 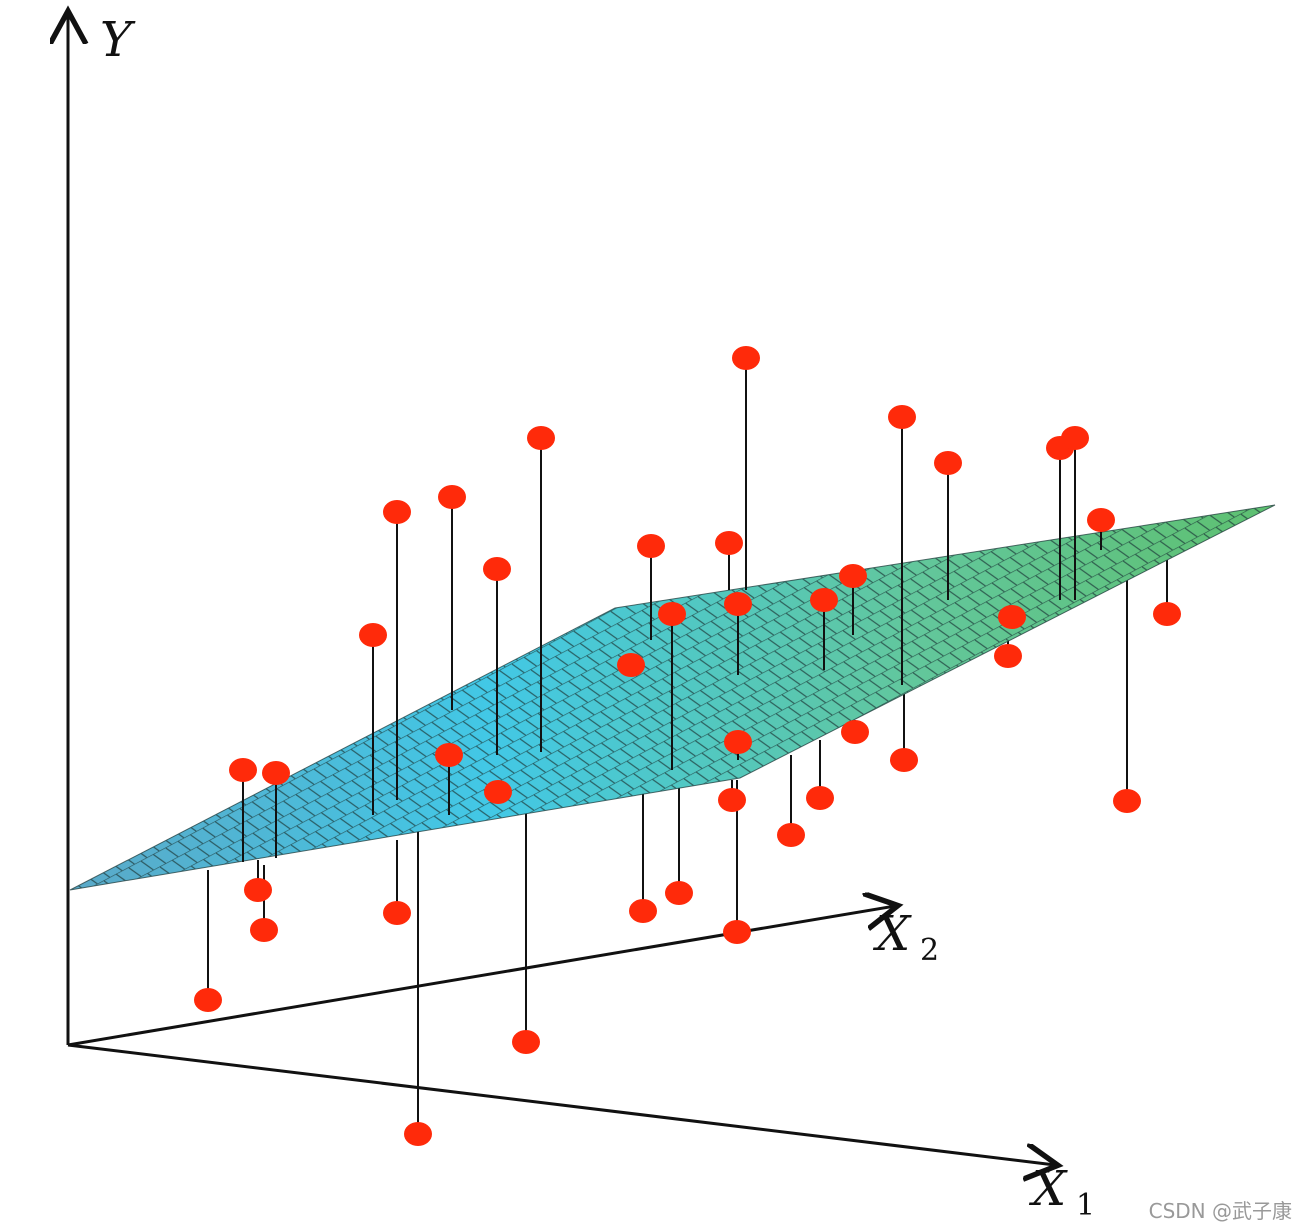 What do you see at coordinates (1048, 1189) in the screenshot?
I see `x1-label: X` at bounding box center [1048, 1189].